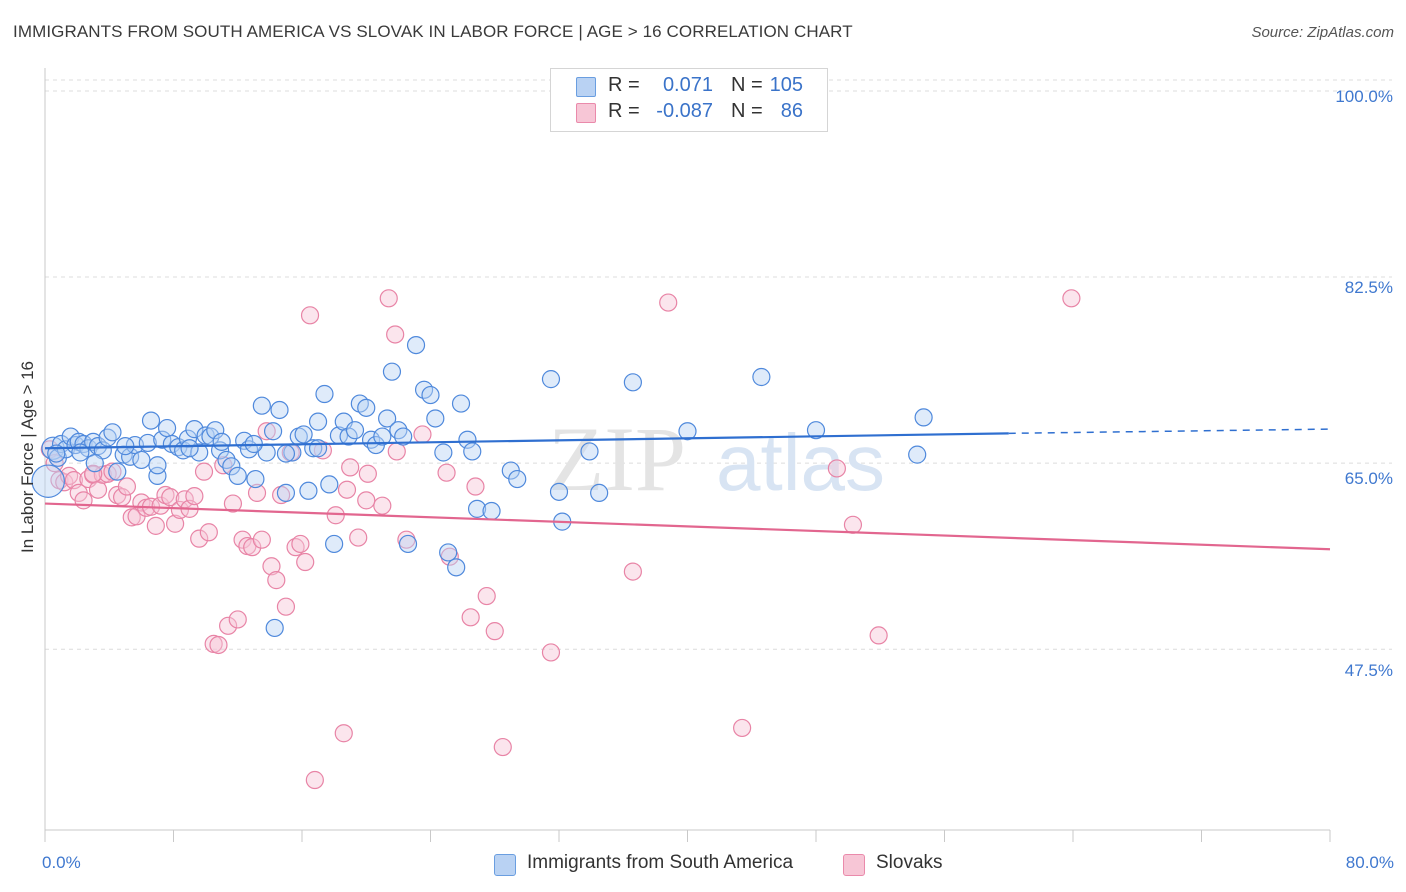 The height and width of the screenshot is (892, 1406). I want to click on legend-row-south-america: R = 0.071 N = 105, so click(689, 87).